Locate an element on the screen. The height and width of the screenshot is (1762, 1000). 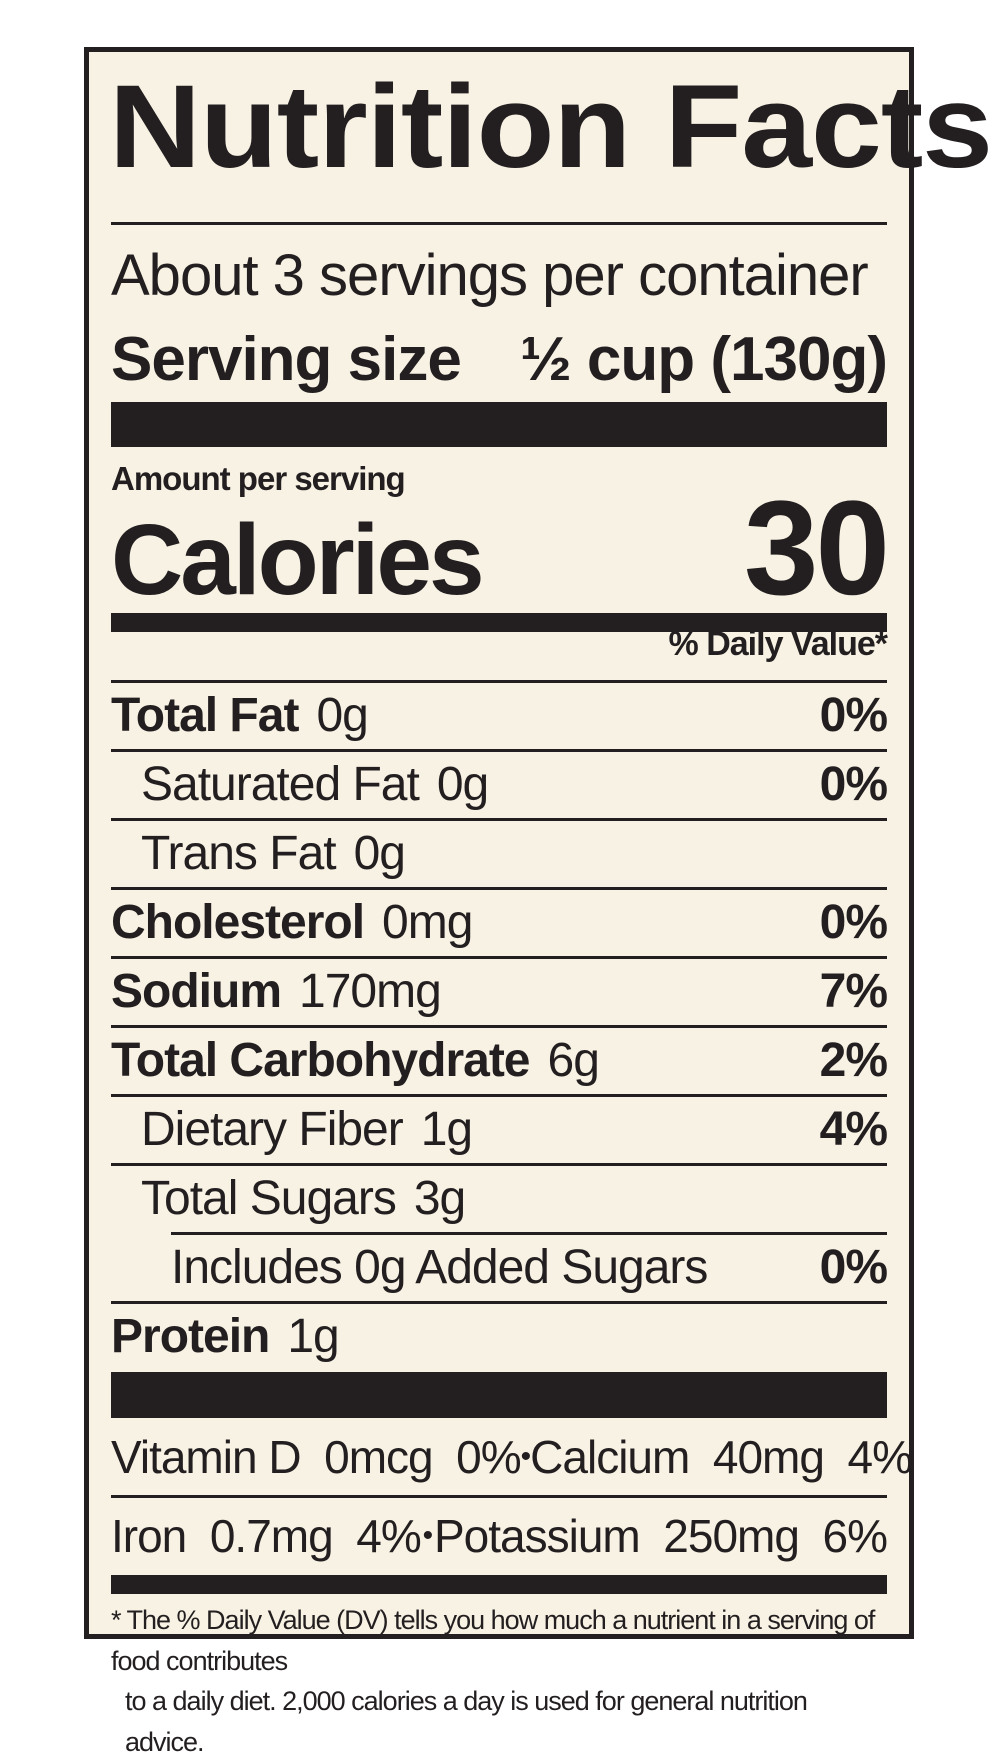
nutrient-row-total-carbohydrate: Total Carbohydrate 6g 2% is located at coordinates (499, 1061).